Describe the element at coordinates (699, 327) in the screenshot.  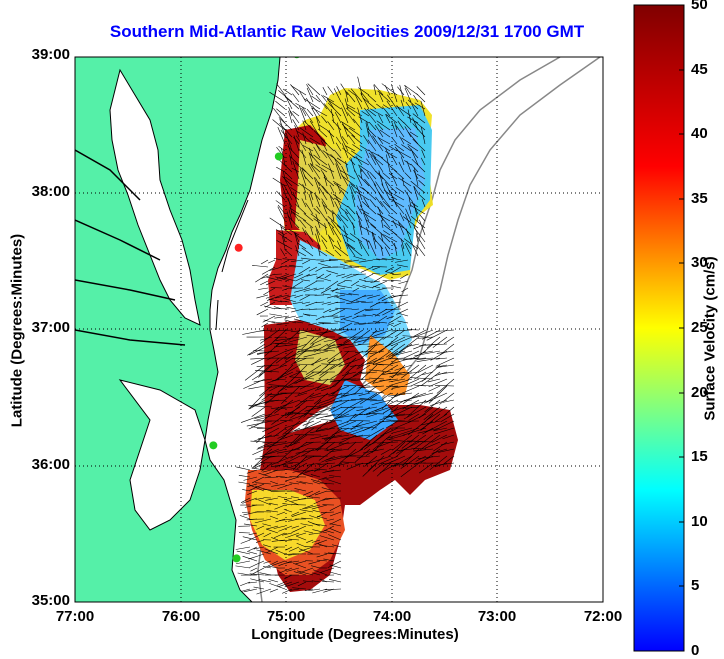
I see `colorbar-tick-label: 25` at that location.